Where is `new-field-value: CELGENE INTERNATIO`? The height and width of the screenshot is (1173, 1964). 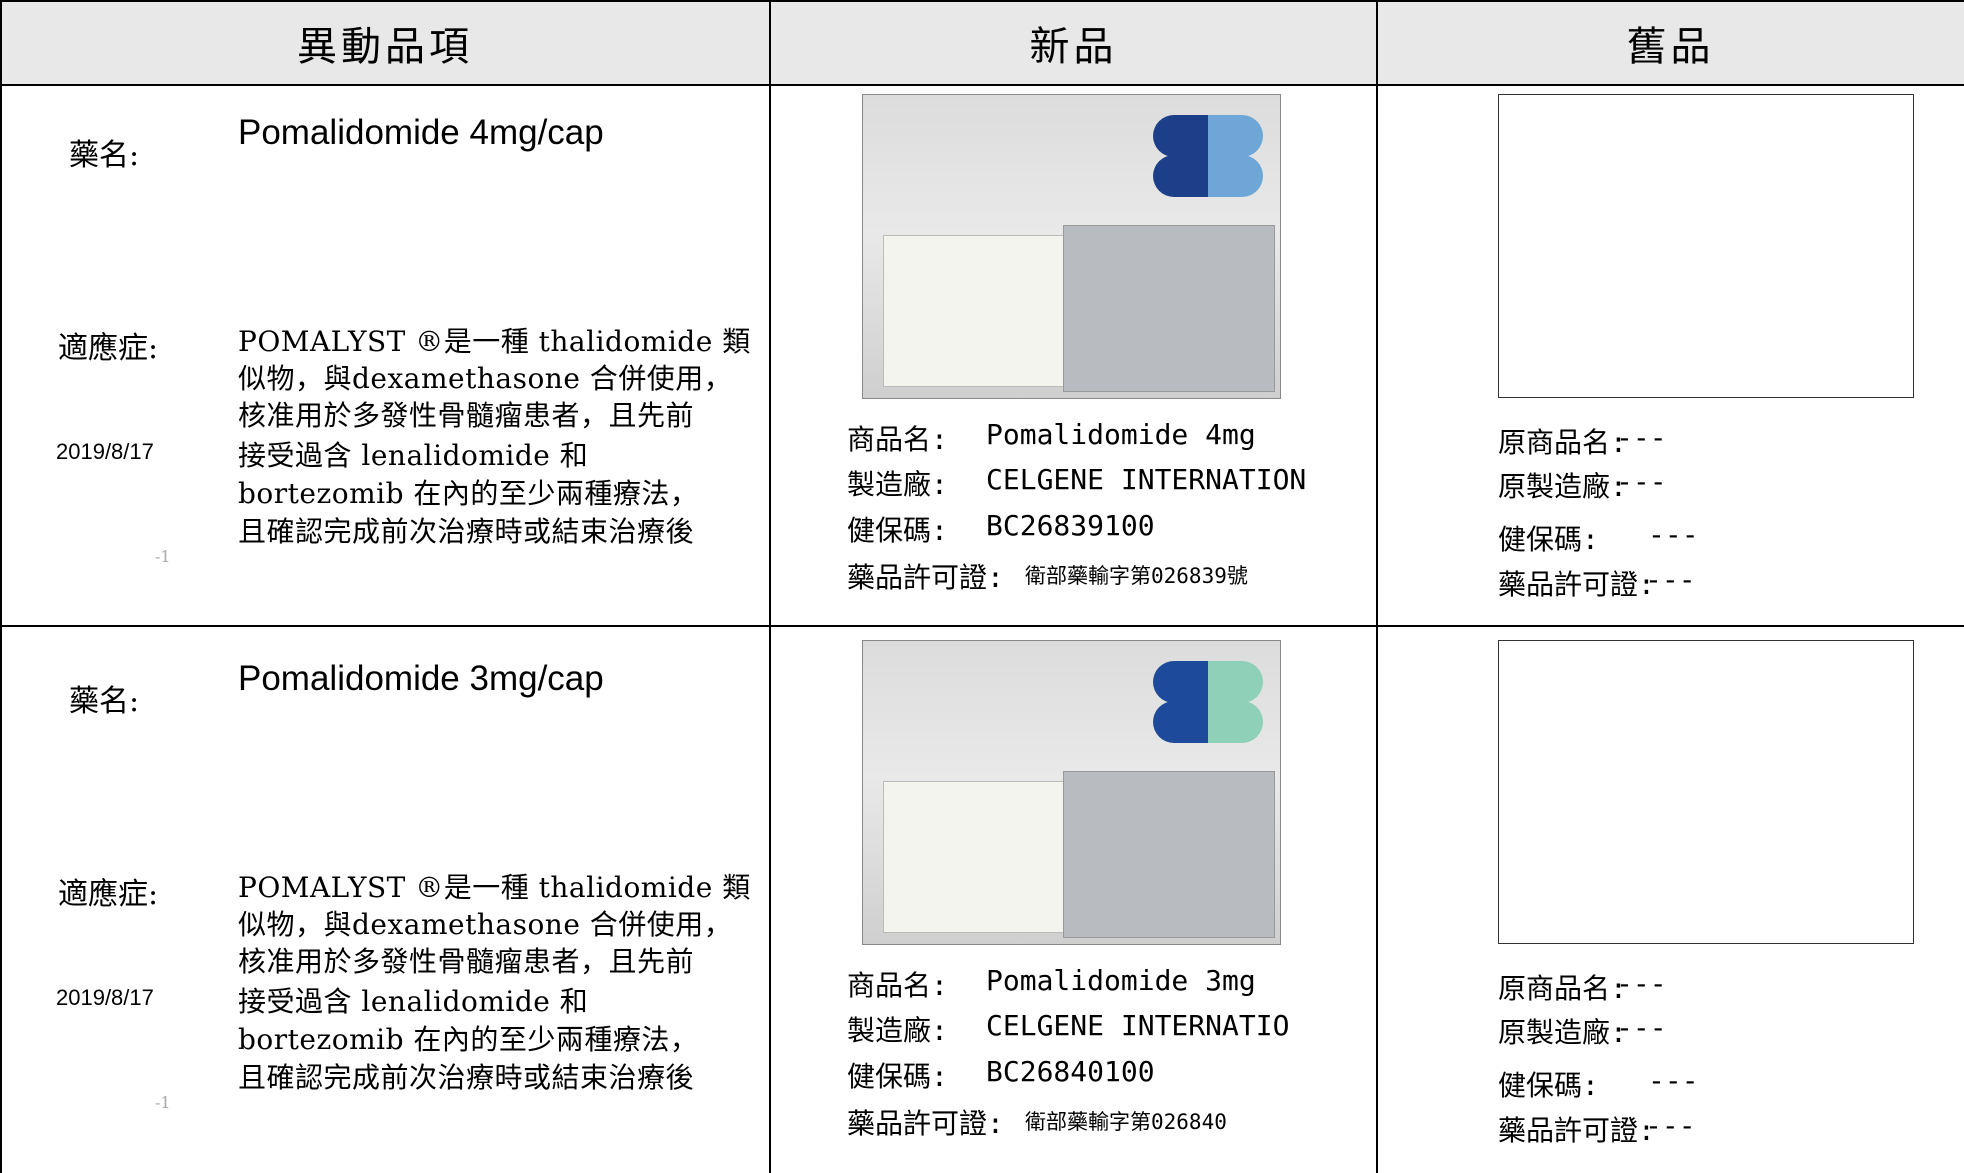
new-field-value: CELGENE INTERNATIO is located at coordinates (1138, 1025).